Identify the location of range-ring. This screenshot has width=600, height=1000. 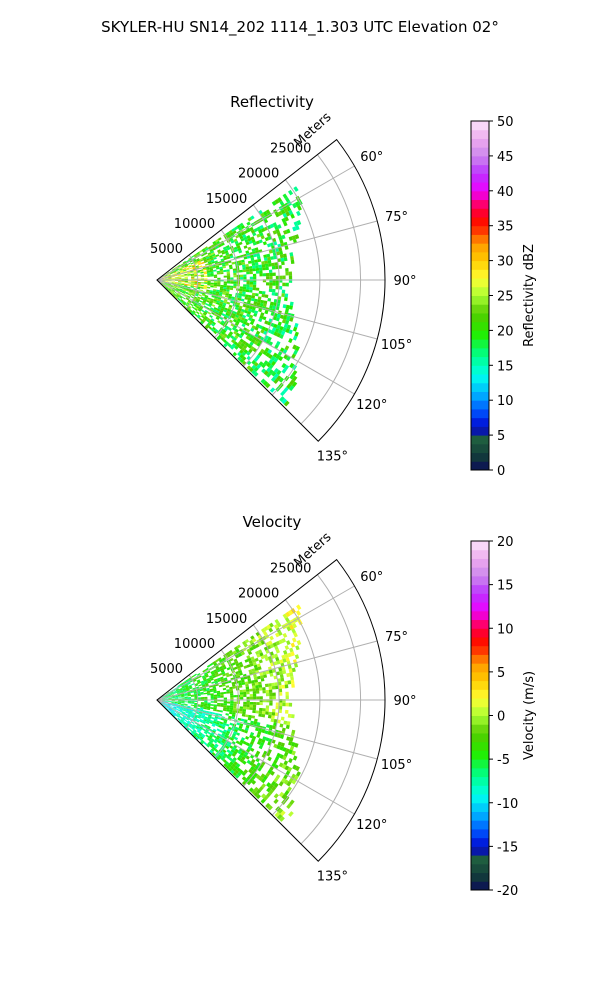
(192, 282).